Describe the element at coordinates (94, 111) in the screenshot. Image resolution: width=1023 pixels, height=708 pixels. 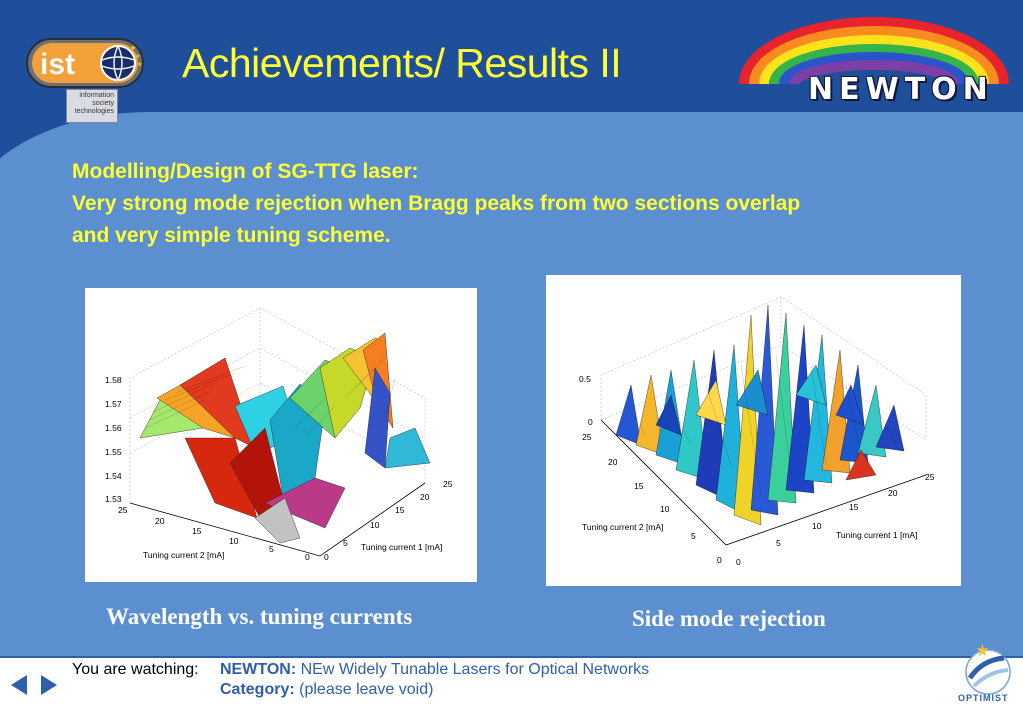
I see `ist-caption-line: technologies` at that location.